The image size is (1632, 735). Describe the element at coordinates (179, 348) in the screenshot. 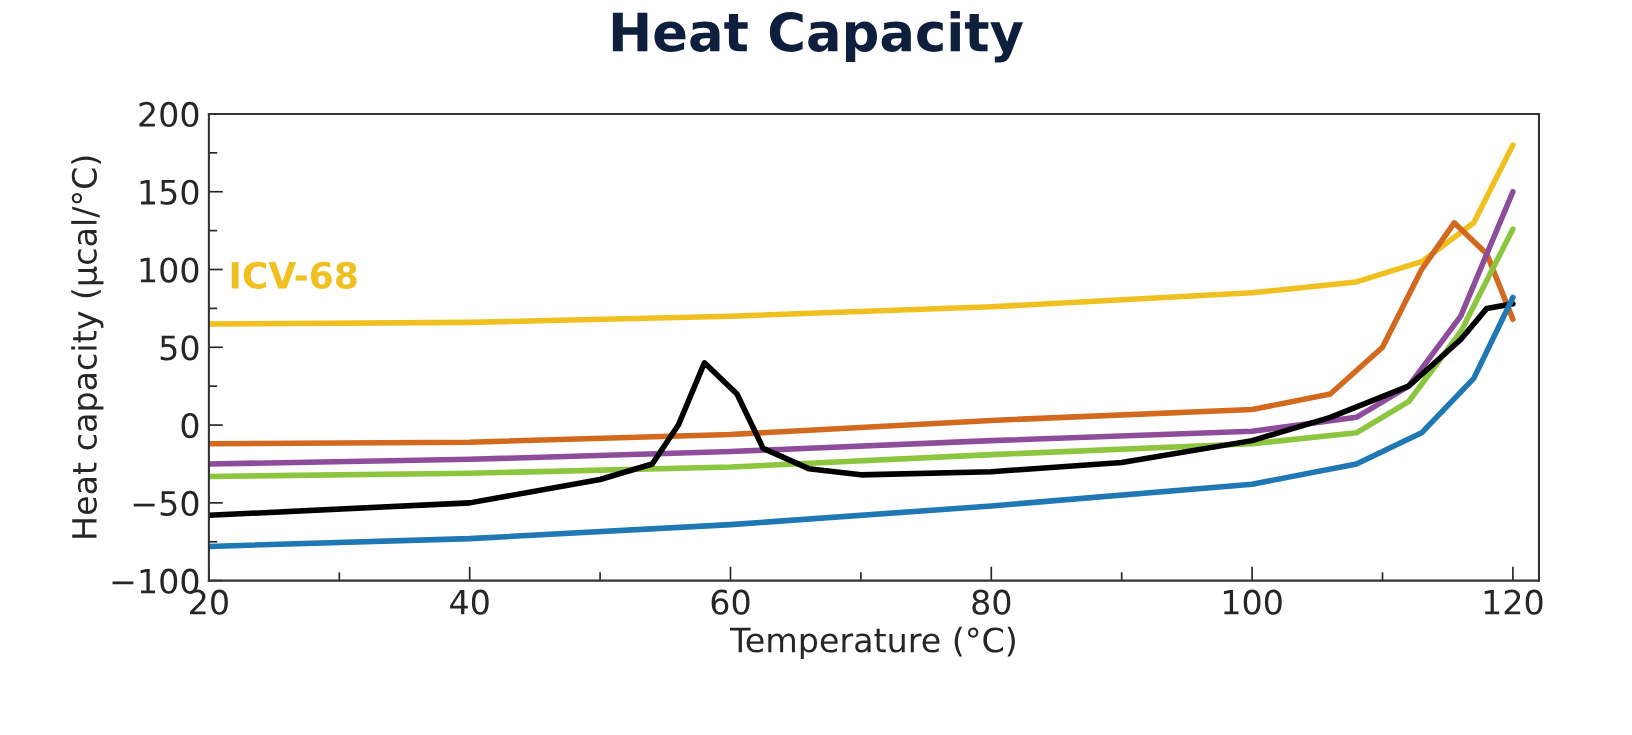

I see `y-tick-label: 50` at that location.